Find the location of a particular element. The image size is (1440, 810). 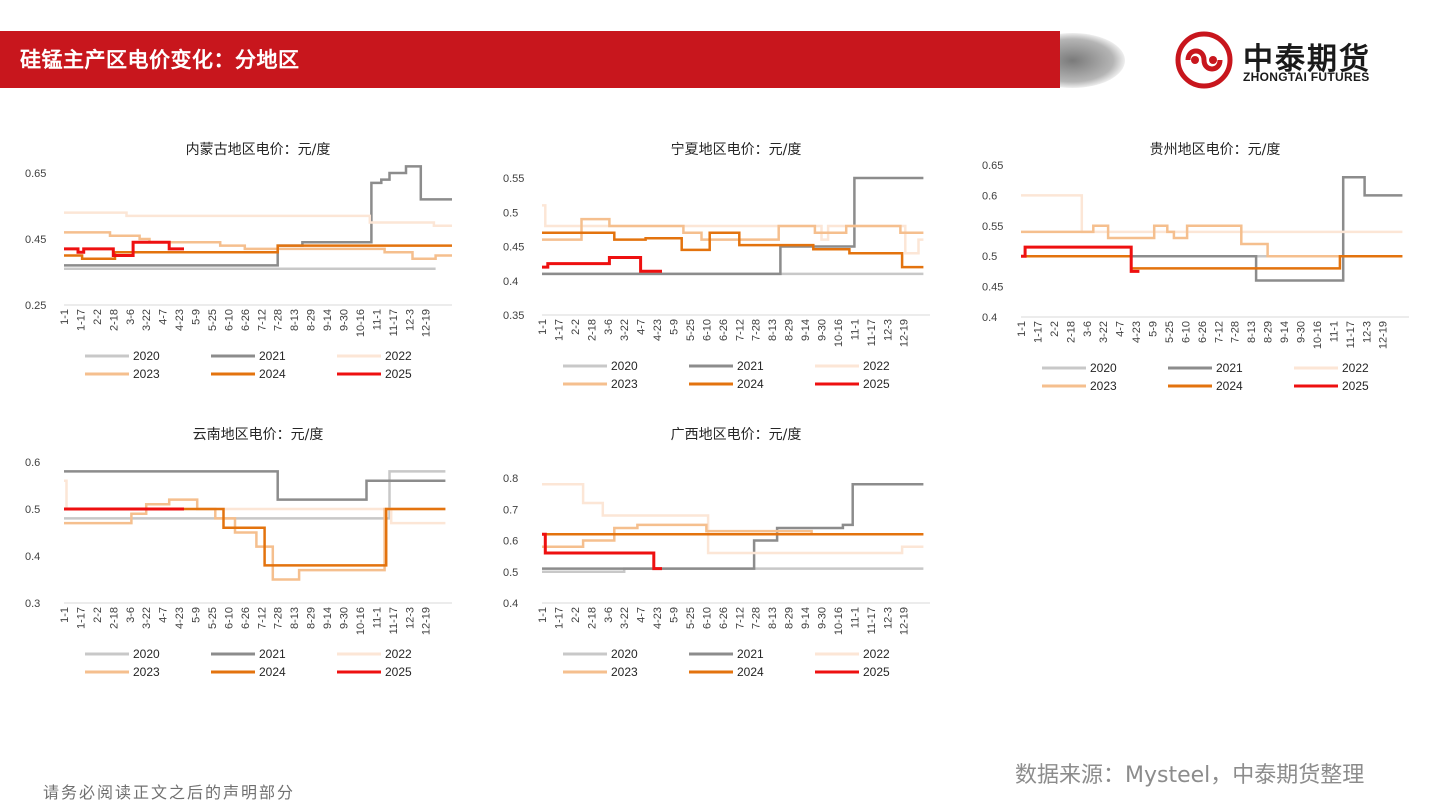

series-line-2024 is located at coordinates (733, 250).